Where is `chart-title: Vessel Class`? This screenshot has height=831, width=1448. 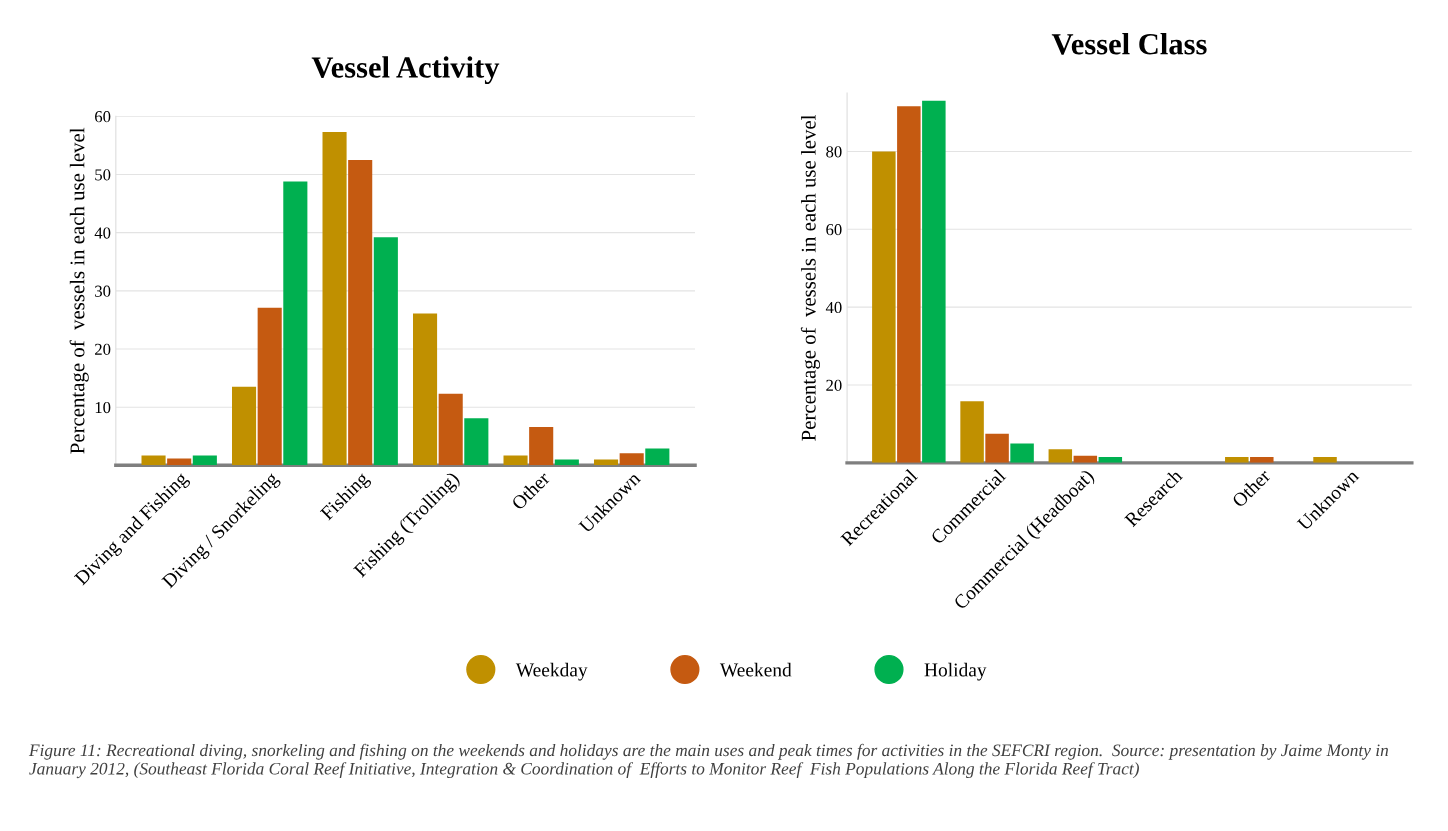 chart-title: Vessel Class is located at coordinates (1129, 43).